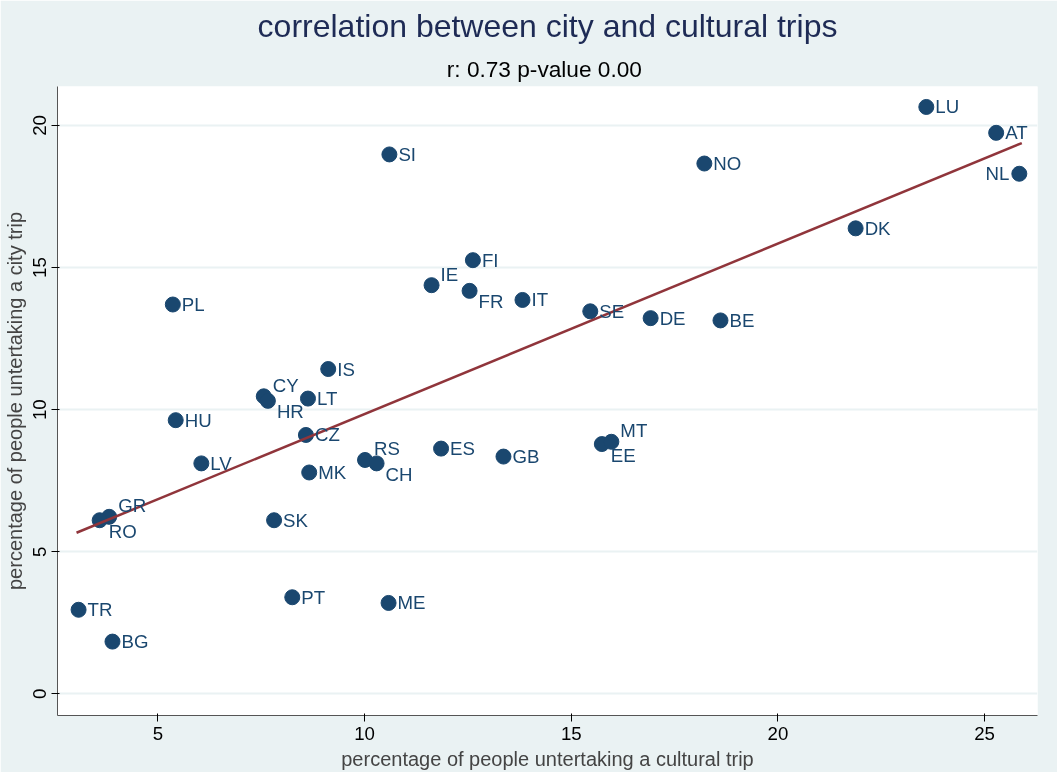 The height and width of the screenshot is (772, 1057). Describe the element at coordinates (40, 125) in the screenshot. I see `y-tick-label: 20` at that location.